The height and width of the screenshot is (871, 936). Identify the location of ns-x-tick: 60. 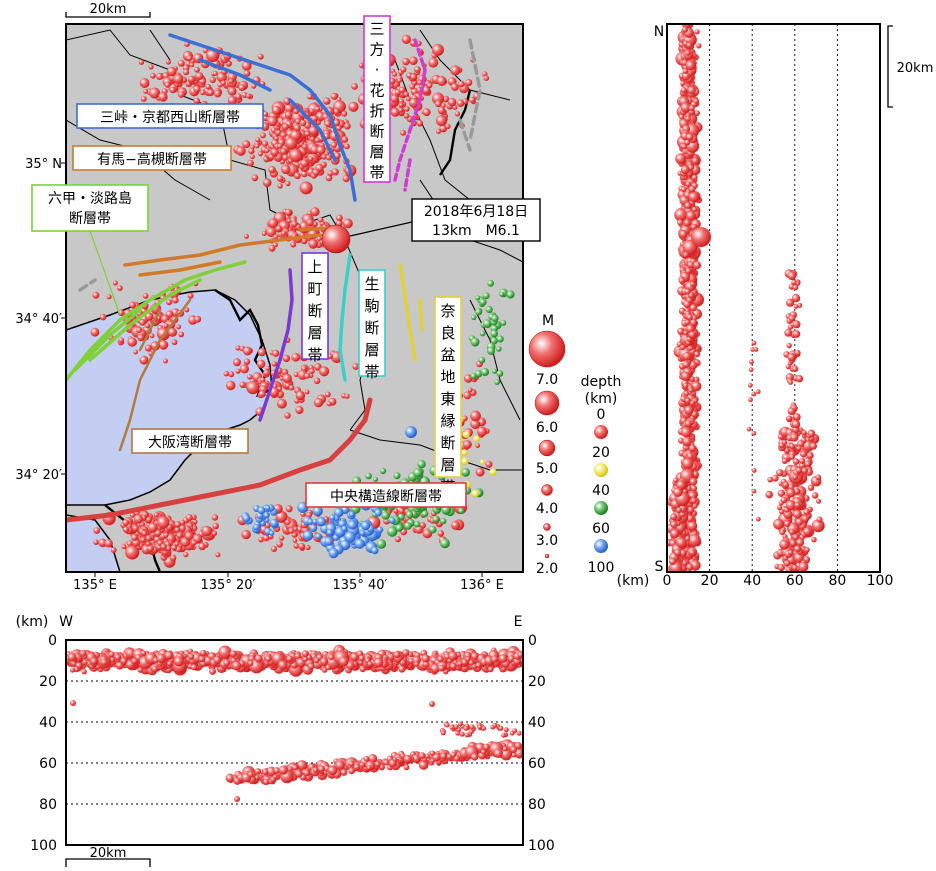
(795, 581).